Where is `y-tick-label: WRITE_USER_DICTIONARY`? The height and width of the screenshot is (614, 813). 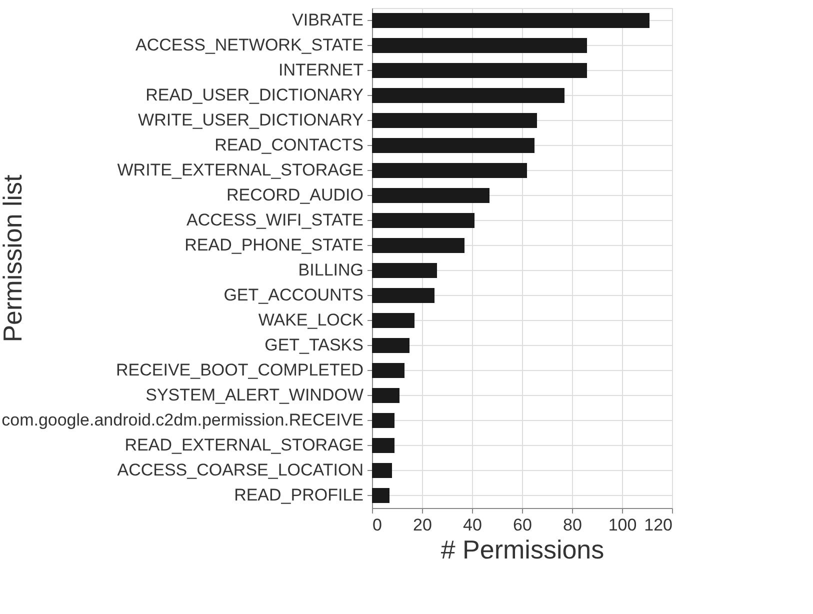 y-tick-label: WRITE_USER_DICTIONARY is located at coordinates (251, 120).